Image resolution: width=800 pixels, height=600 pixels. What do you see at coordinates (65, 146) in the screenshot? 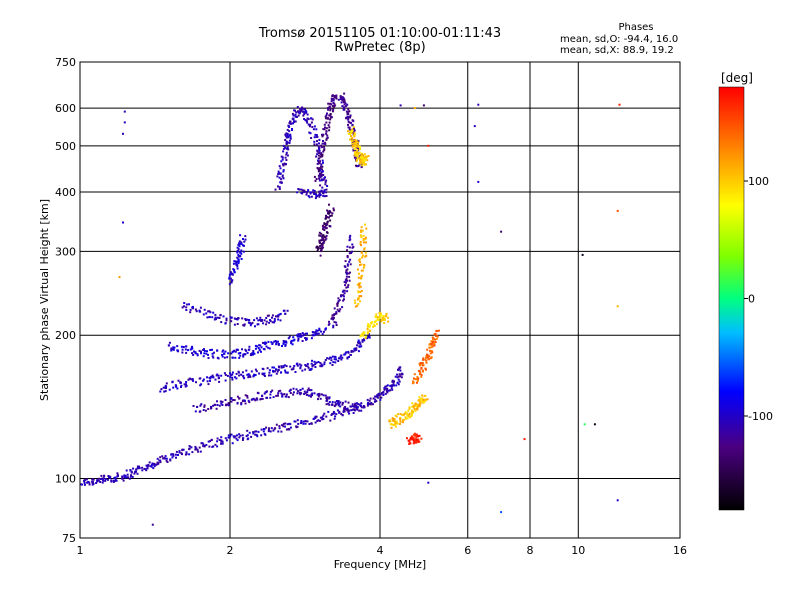
I see `y-tick-label: 500` at bounding box center [65, 146].